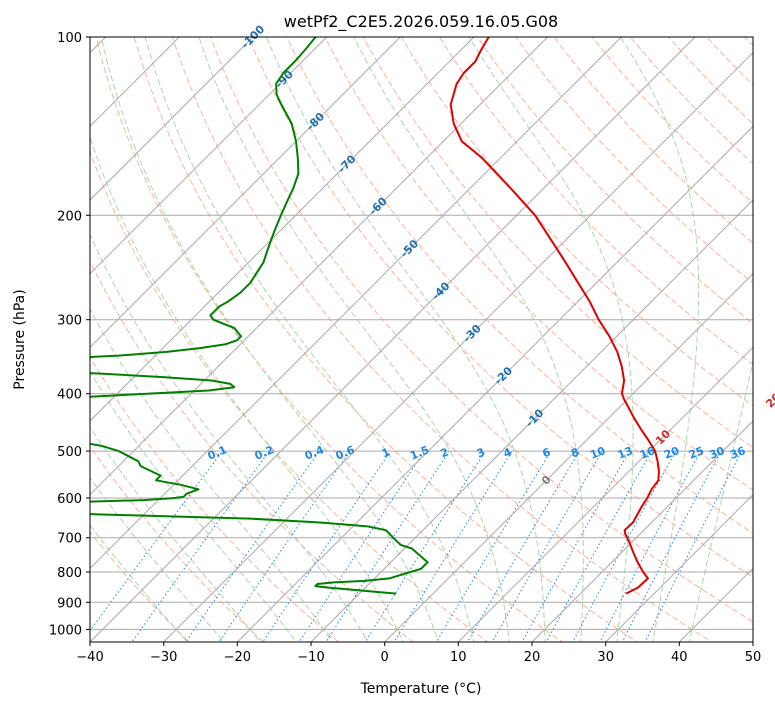 The image size is (775, 712). Describe the element at coordinates (237, 657) in the screenshot. I see `x-tick-label: −20` at that location.